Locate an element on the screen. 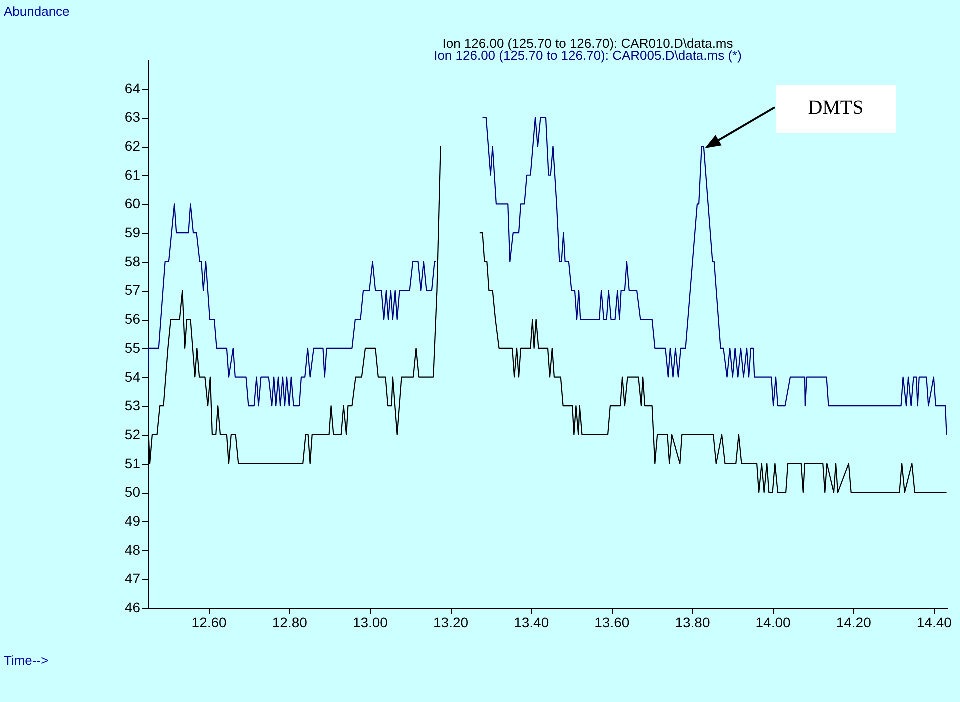 Image resolution: width=960 pixels, height=702 pixels. y-tick-label: 52 is located at coordinates (132, 434).